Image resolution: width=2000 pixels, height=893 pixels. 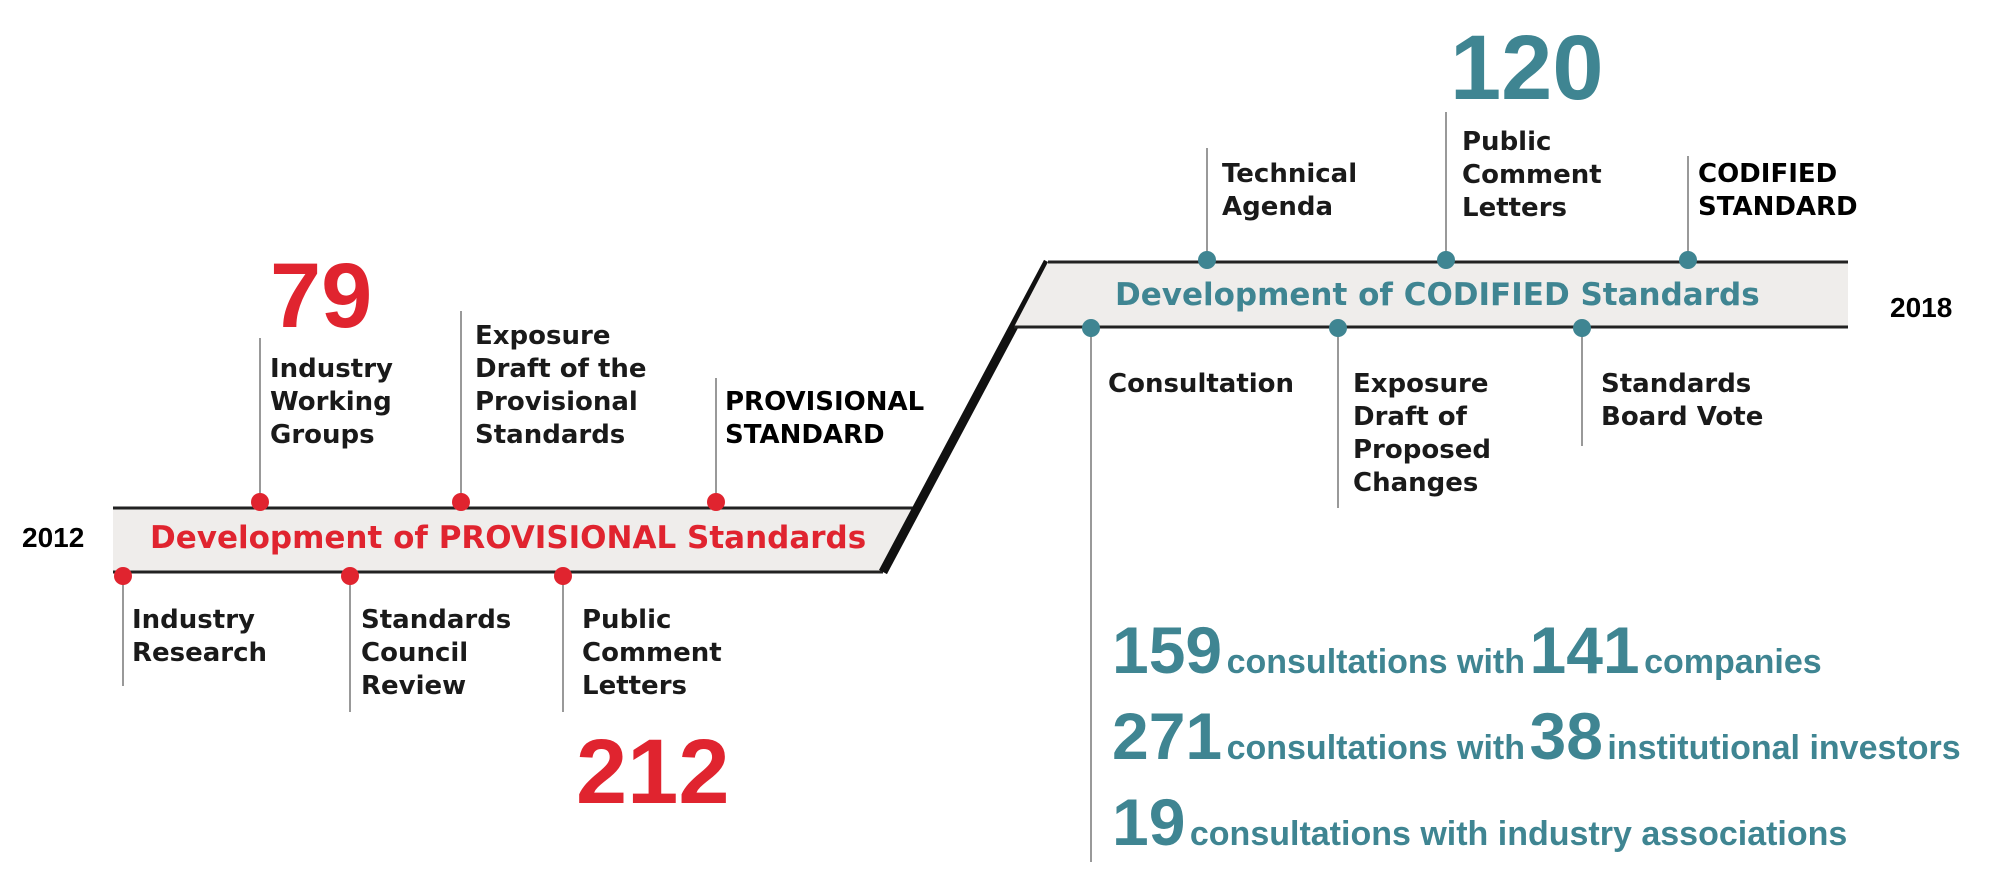 I want to click on year-end: 2018, so click(x=1921, y=307).